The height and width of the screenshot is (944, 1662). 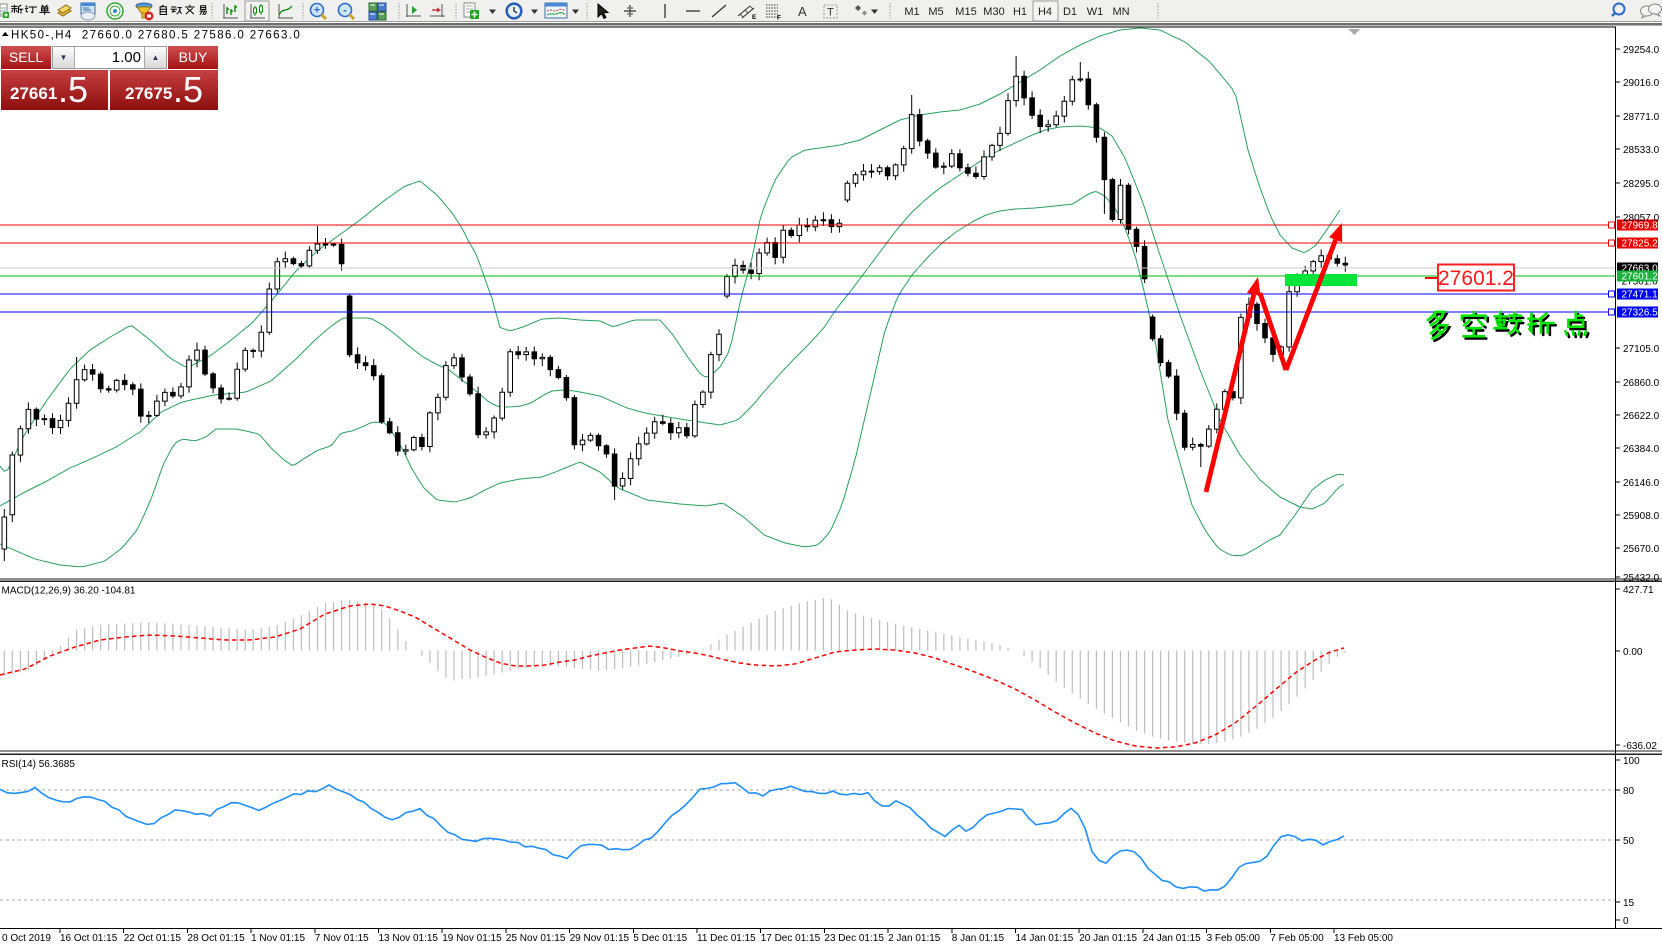 What do you see at coordinates (754, 17) in the screenshot?
I see `svg-text: E` at bounding box center [754, 17].